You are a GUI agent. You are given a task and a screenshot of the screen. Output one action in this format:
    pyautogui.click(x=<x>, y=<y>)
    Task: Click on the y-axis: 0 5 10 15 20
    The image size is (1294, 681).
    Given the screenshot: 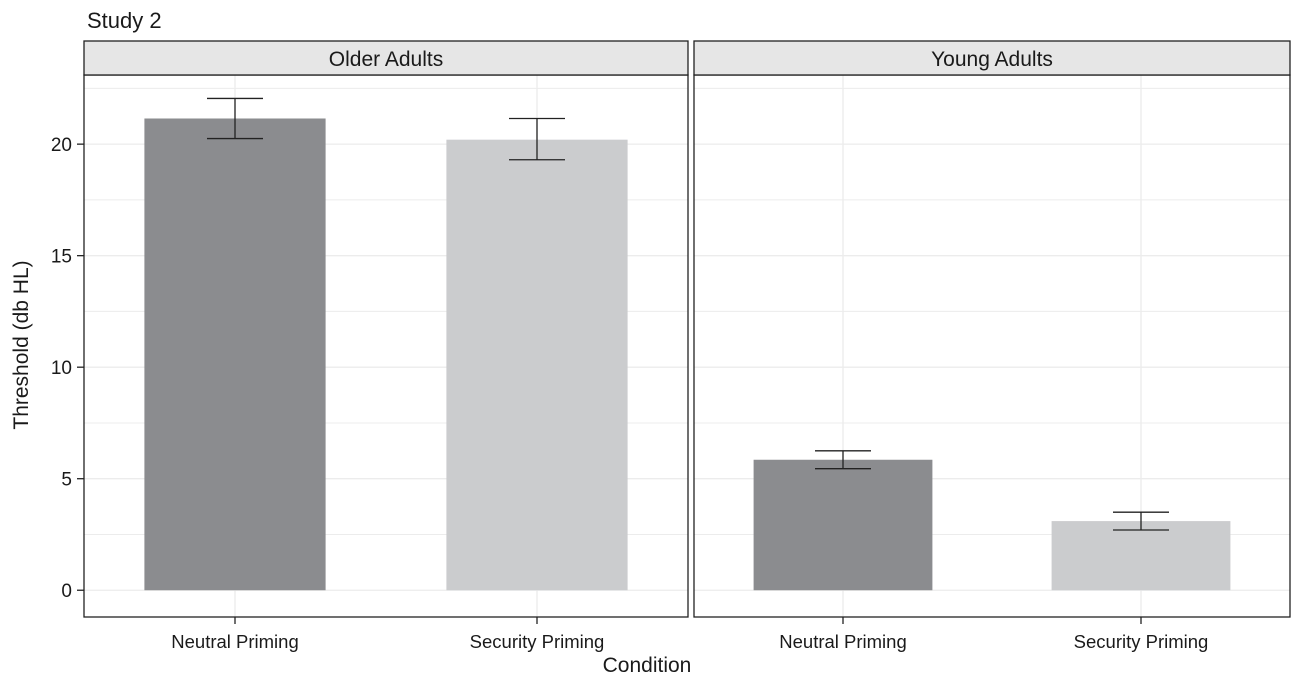 What is the action you would take?
    pyautogui.click(x=67, y=368)
    